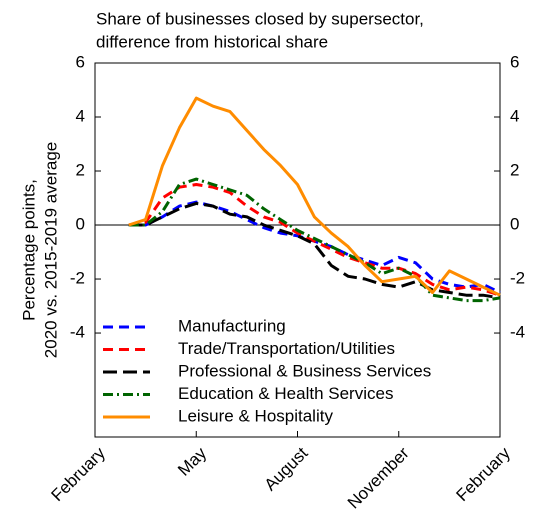 The image size is (551, 529). I want to click on legend-label: Manufacturing, so click(232, 325).